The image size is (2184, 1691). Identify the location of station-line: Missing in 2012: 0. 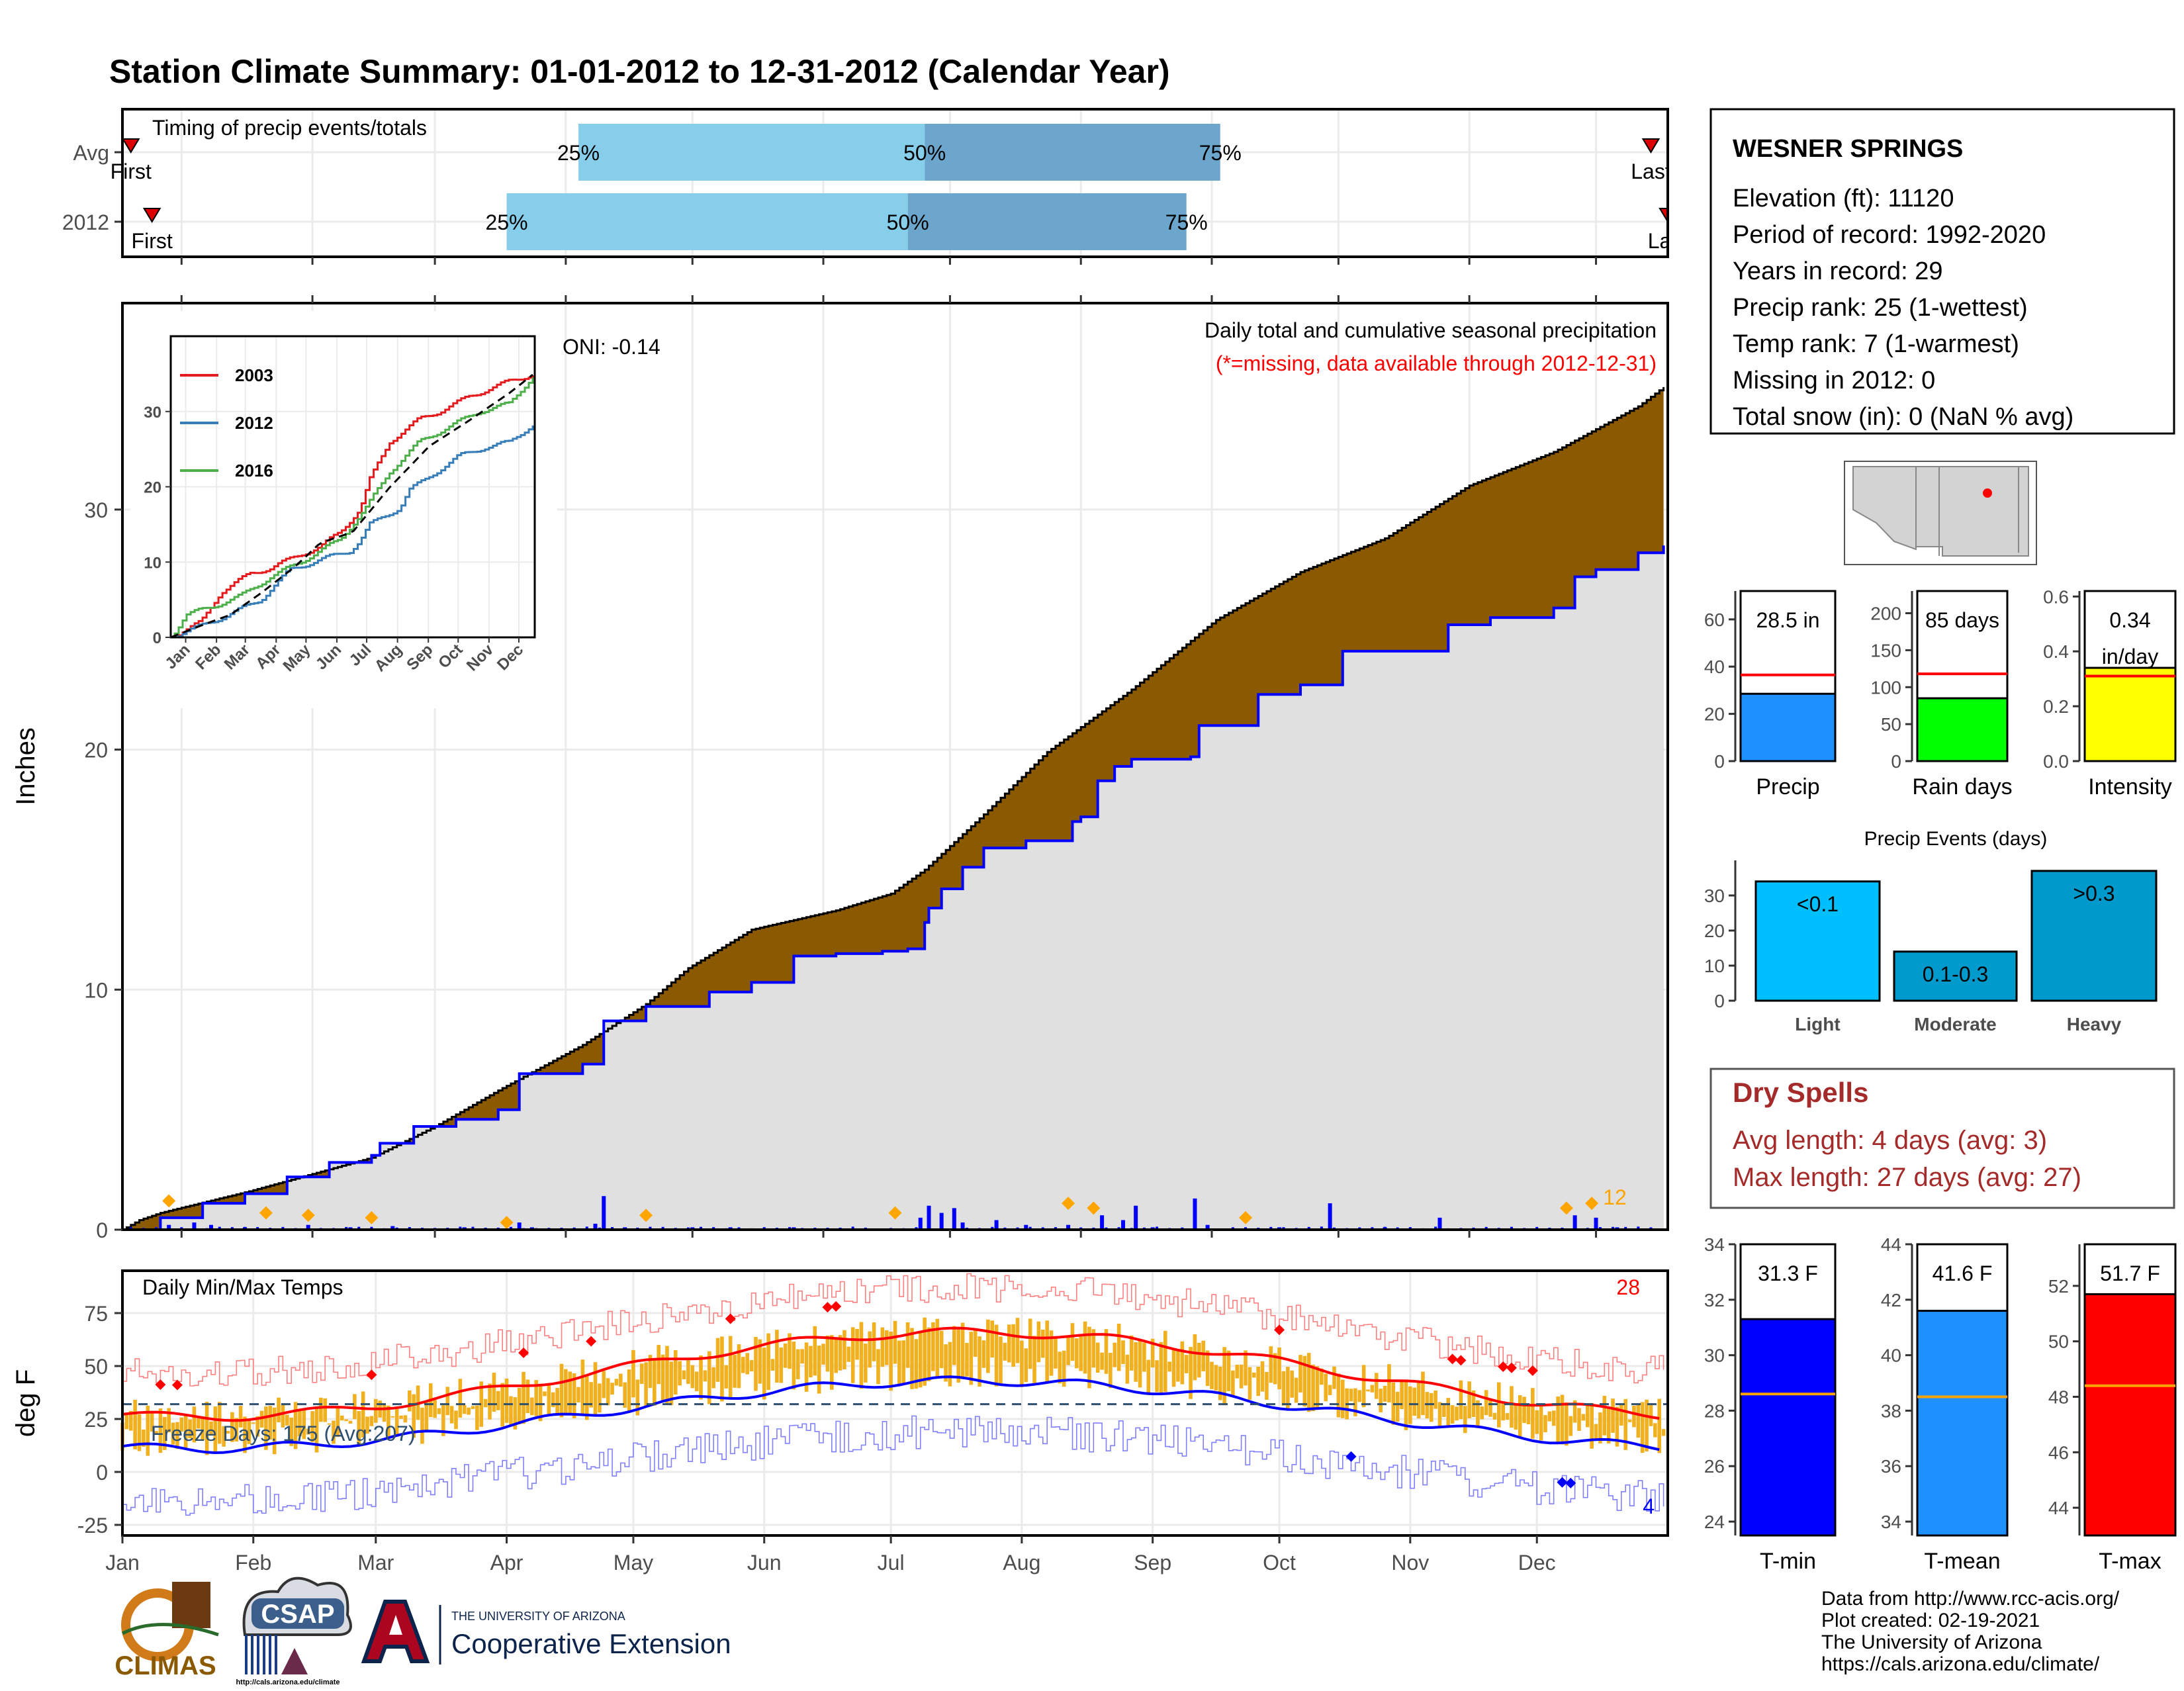
(1834, 380).